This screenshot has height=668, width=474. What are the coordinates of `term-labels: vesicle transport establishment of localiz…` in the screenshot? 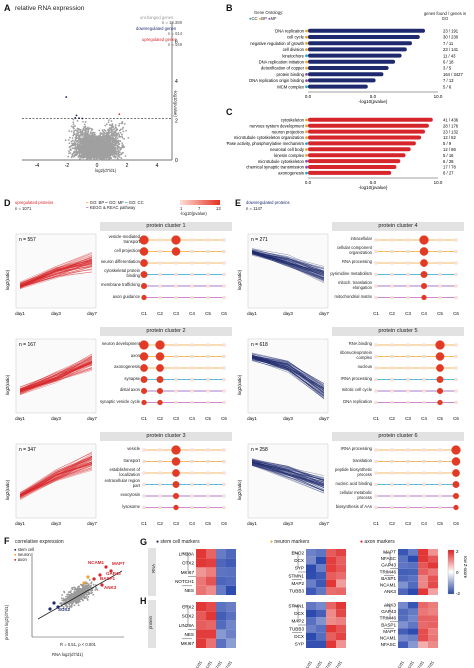 It's located at (119, 477).